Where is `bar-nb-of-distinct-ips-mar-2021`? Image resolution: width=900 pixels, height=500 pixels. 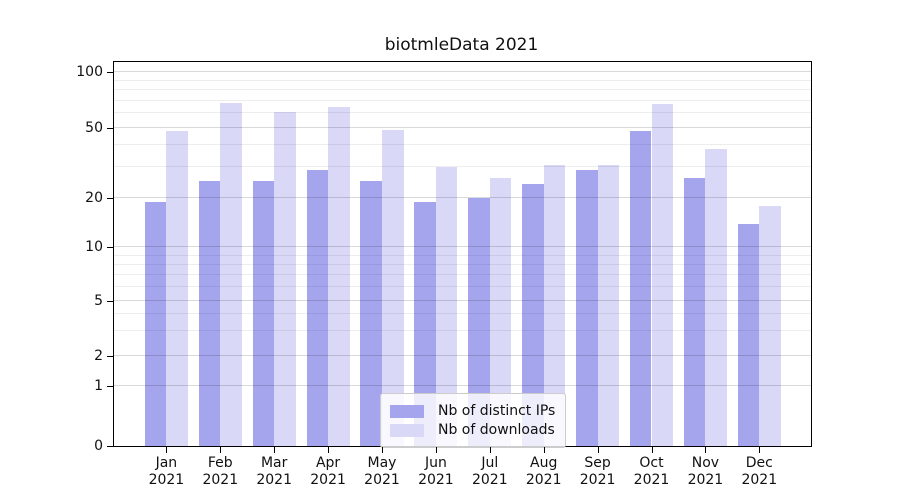
bar-nb-of-distinct-ips-mar-2021 is located at coordinates (263, 313).